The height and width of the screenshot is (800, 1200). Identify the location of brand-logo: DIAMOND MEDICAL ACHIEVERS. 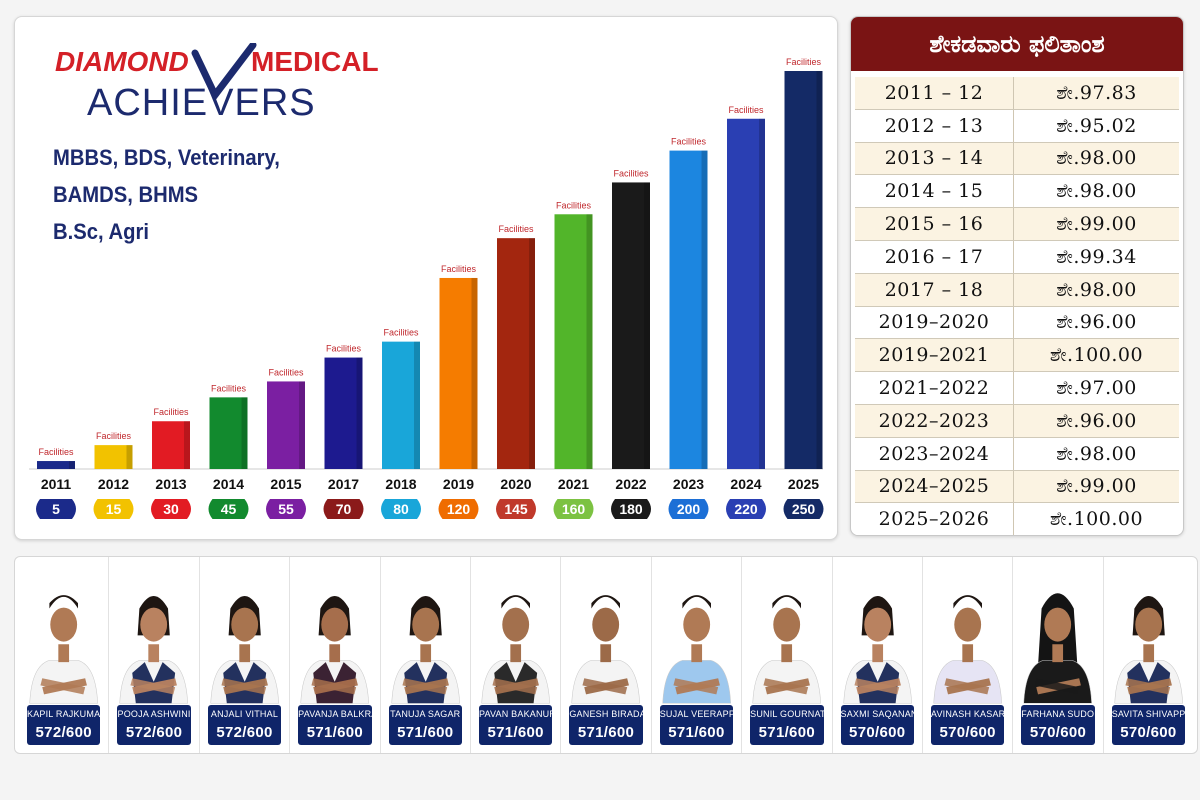
(217, 83).